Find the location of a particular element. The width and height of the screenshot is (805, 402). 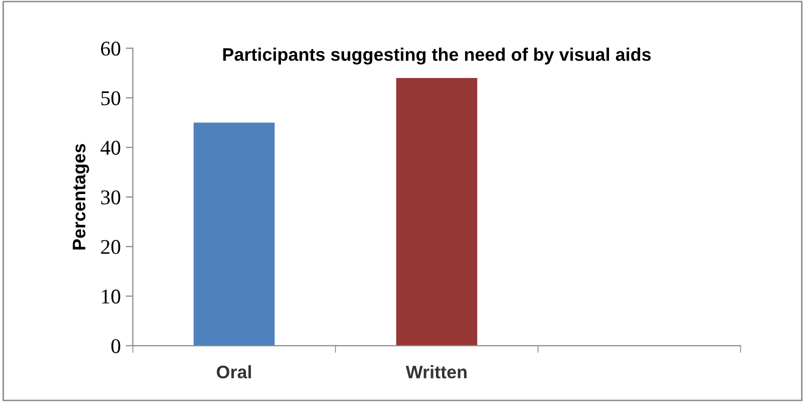

y-tick-label: 50 is located at coordinates (110, 98).